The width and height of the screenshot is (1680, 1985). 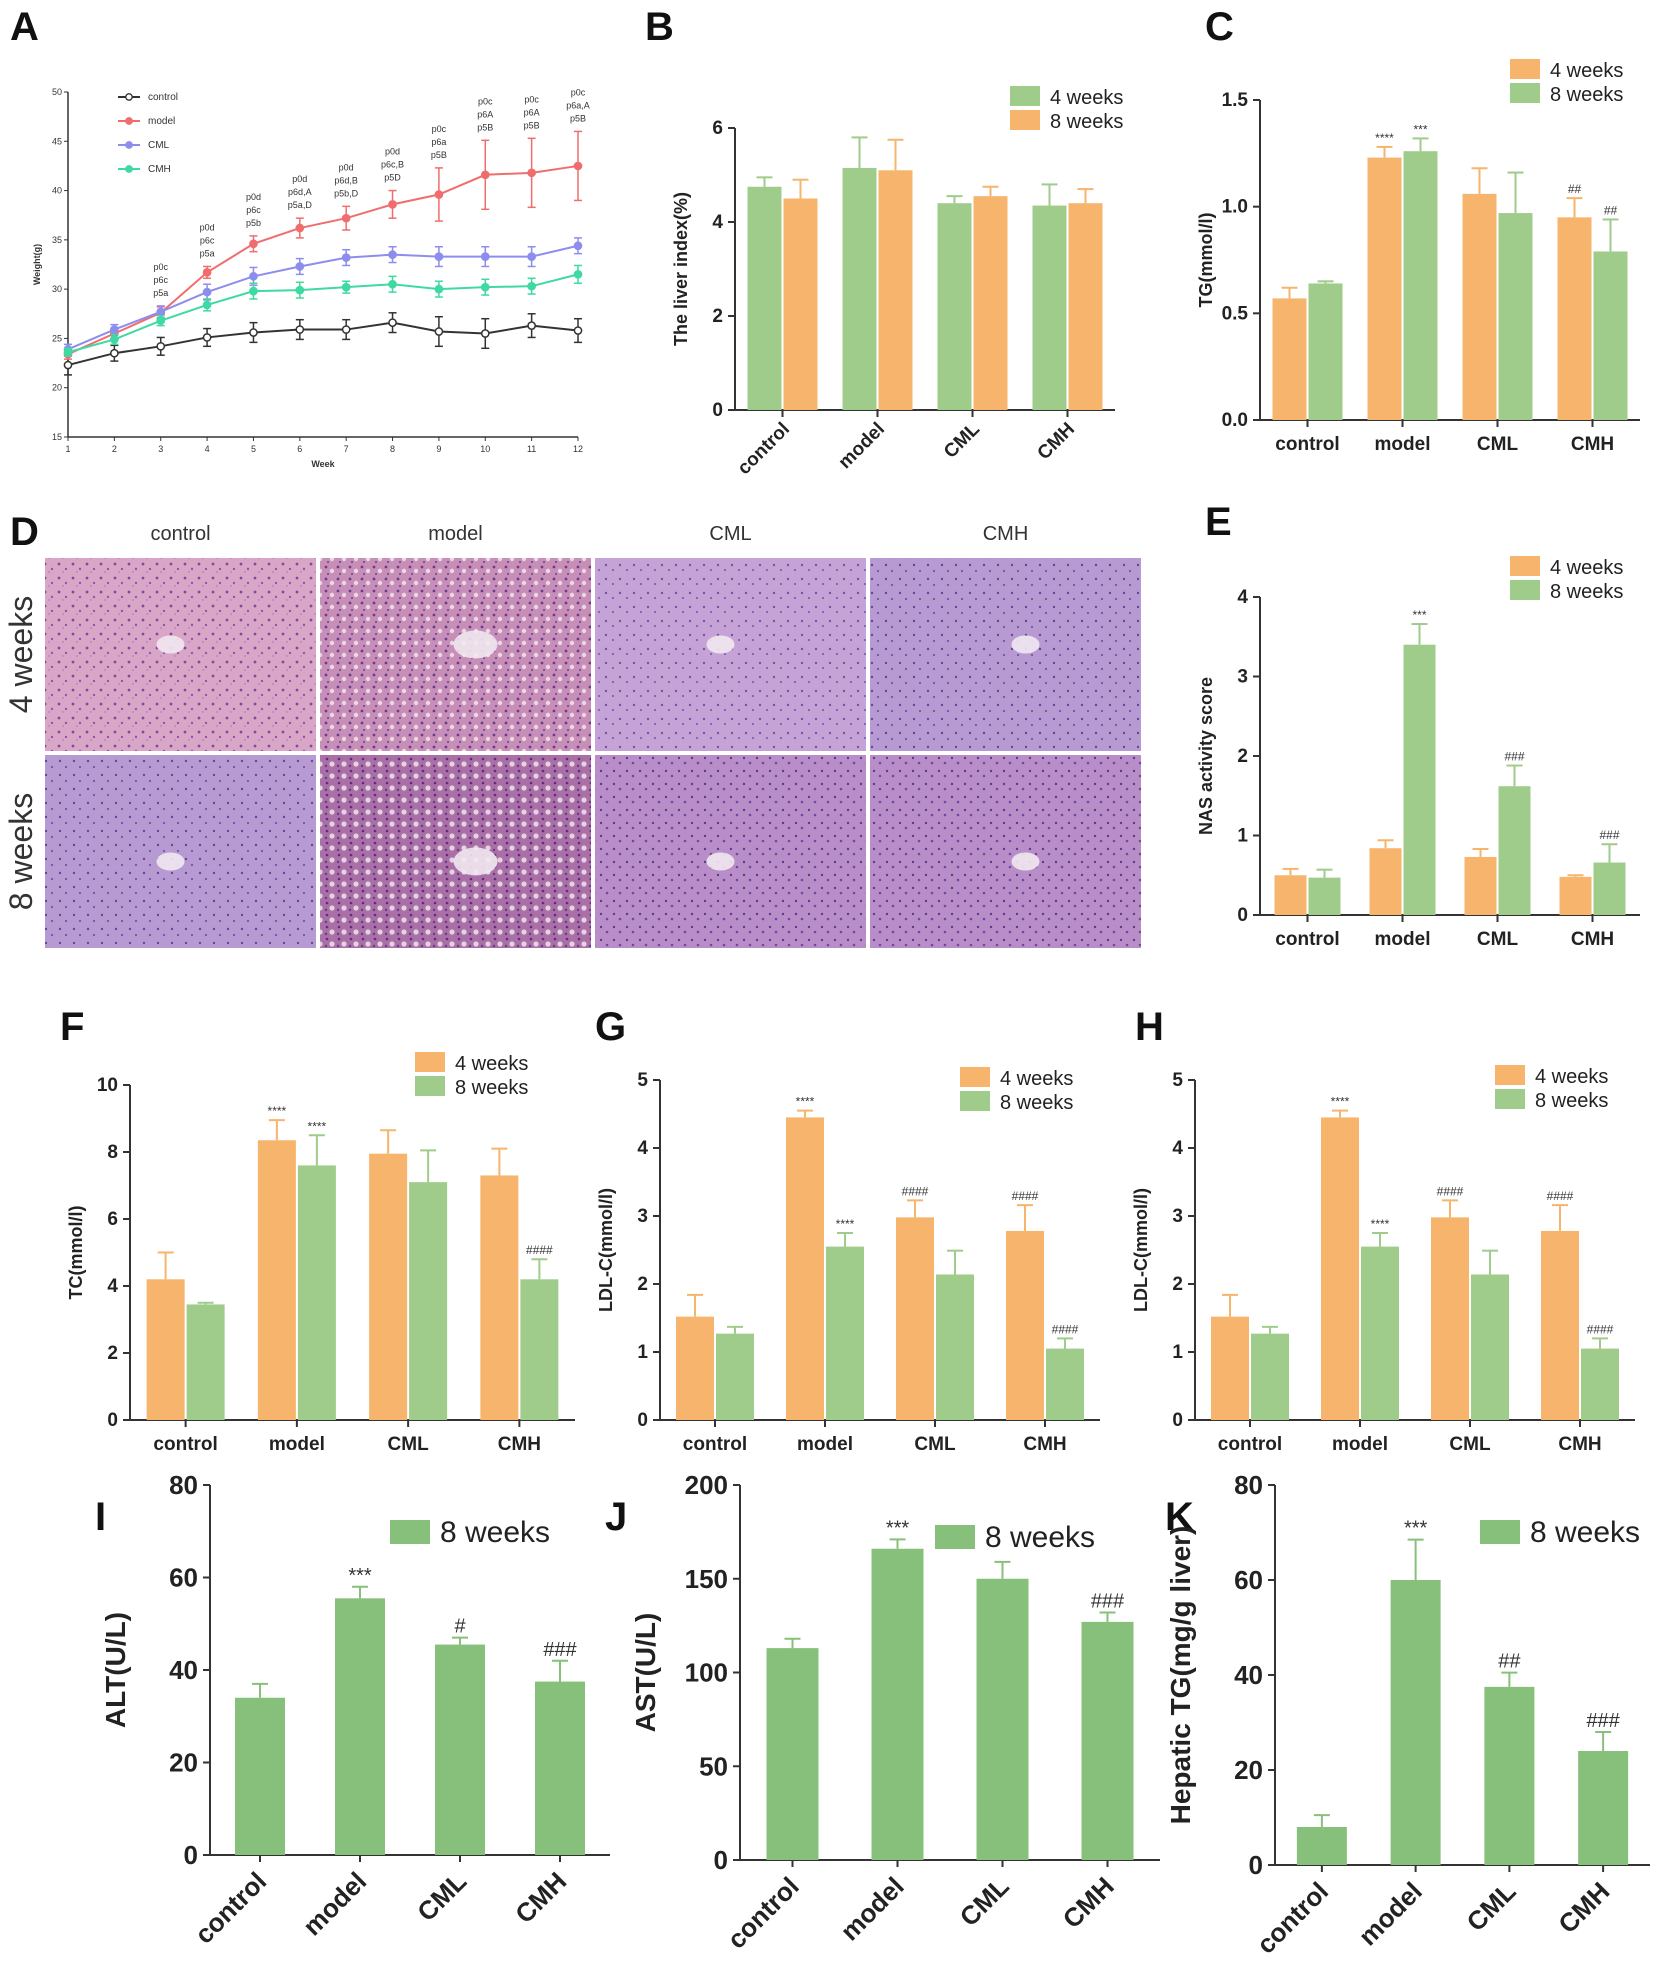 What do you see at coordinates (300, 192) in the screenshot?
I see `annotation: p6d,A` at bounding box center [300, 192].